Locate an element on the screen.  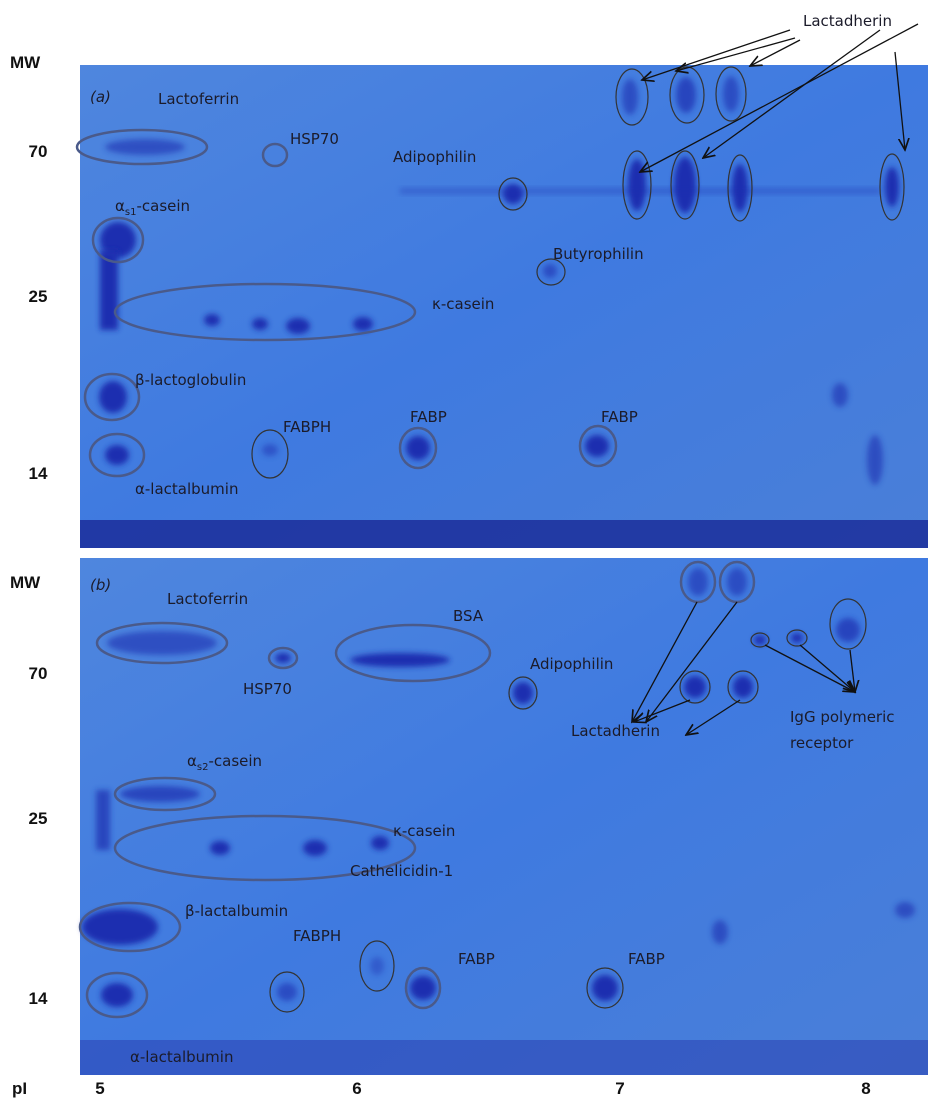
annotation-sub: s2 is located at coordinates (203, 767).